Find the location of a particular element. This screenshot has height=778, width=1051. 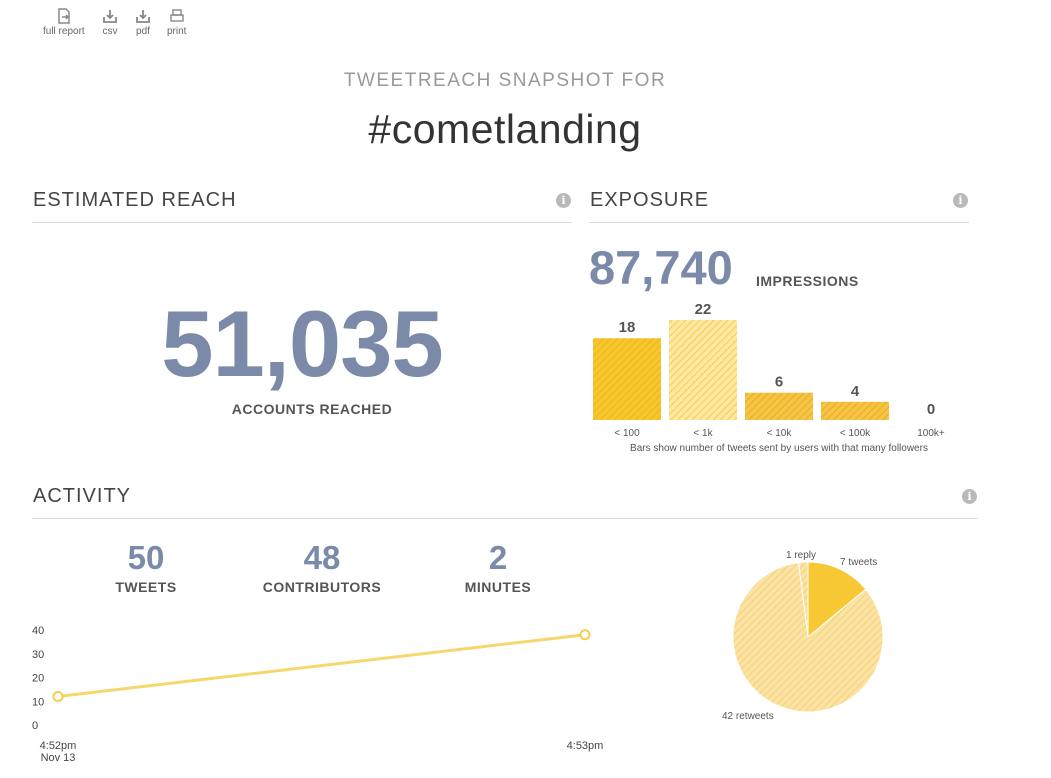

bar-value-label: 4 is located at coordinates (855, 391).